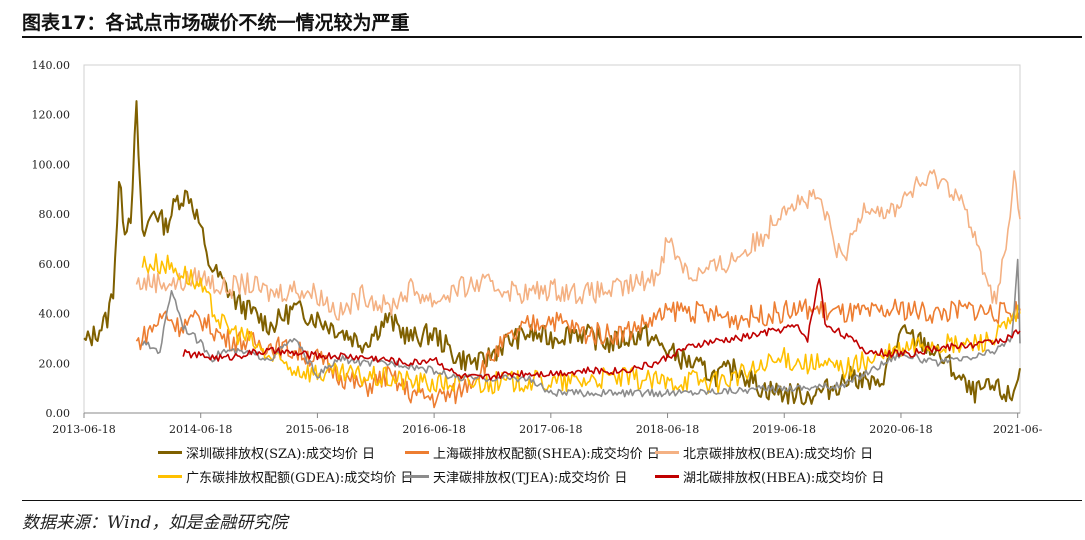 The height and width of the screenshot is (540, 1085). What do you see at coordinates (58, 413) in the screenshot?
I see `y-tick-label: 0.00` at bounding box center [58, 413].